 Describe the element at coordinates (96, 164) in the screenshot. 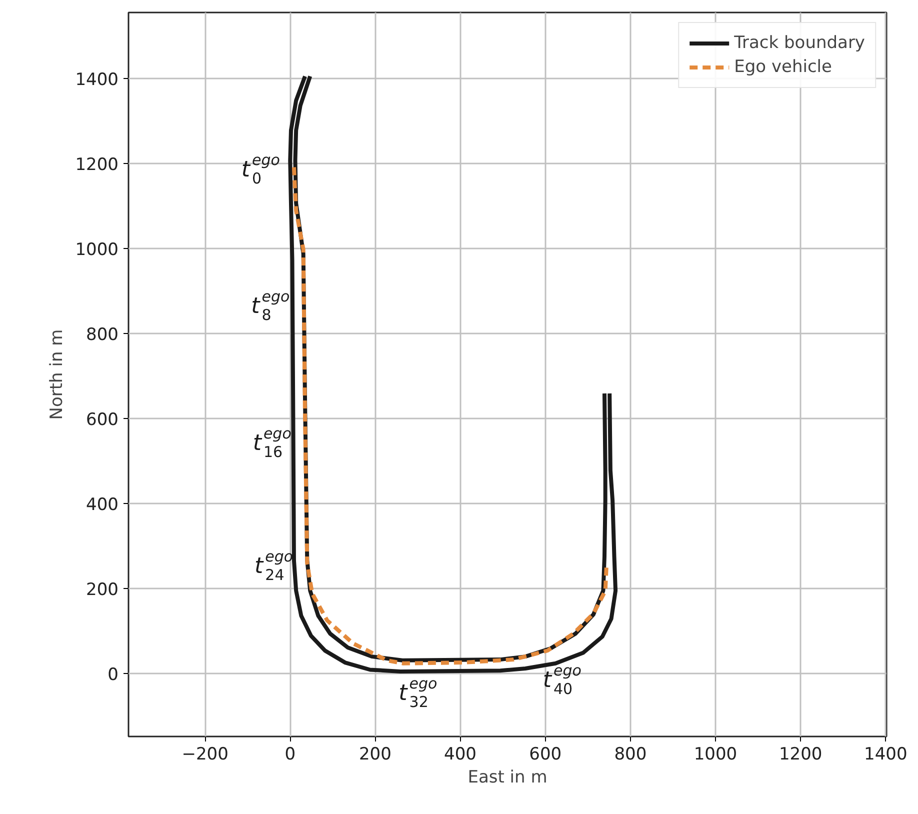

I see `y-tick-label: 1200` at that location.